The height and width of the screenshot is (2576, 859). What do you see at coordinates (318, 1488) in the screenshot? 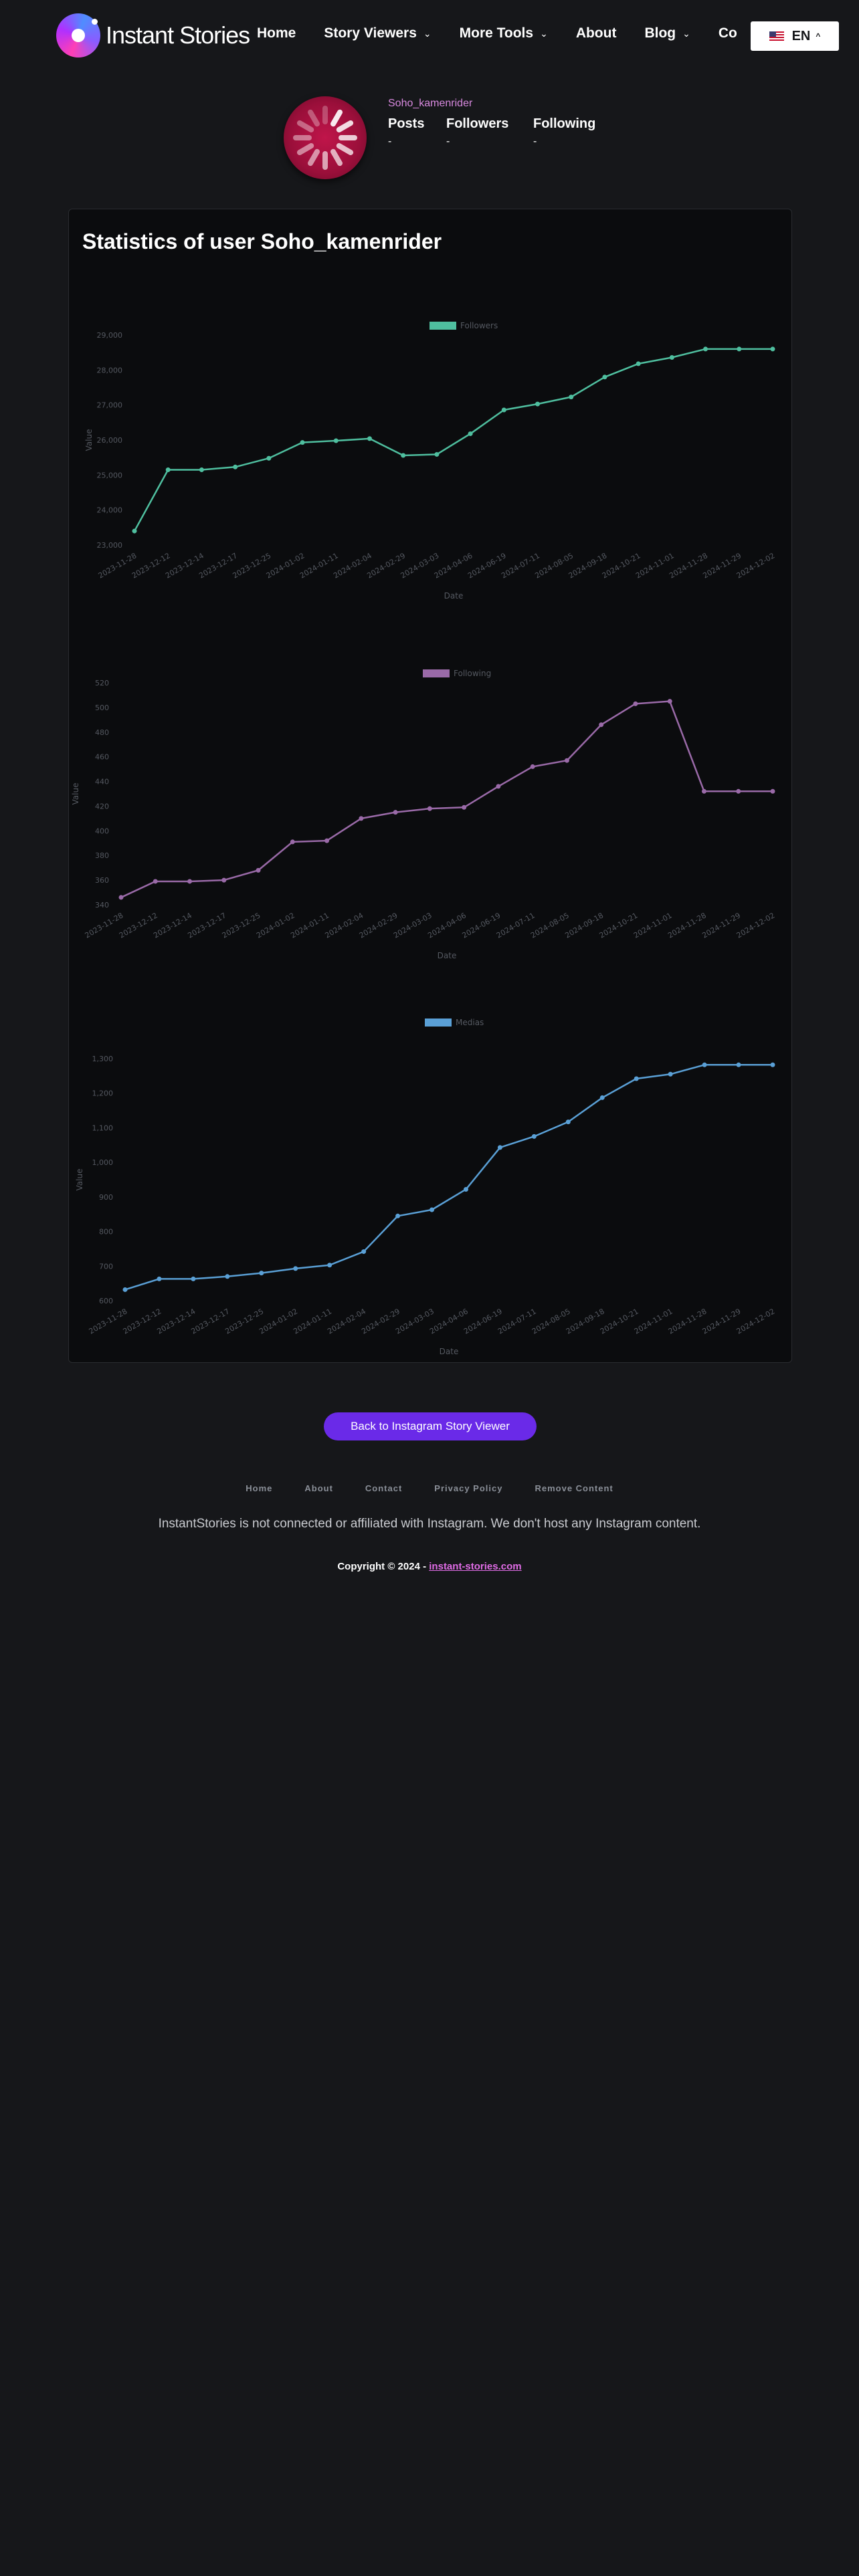
I see `footer-link-about: About` at bounding box center [318, 1488].